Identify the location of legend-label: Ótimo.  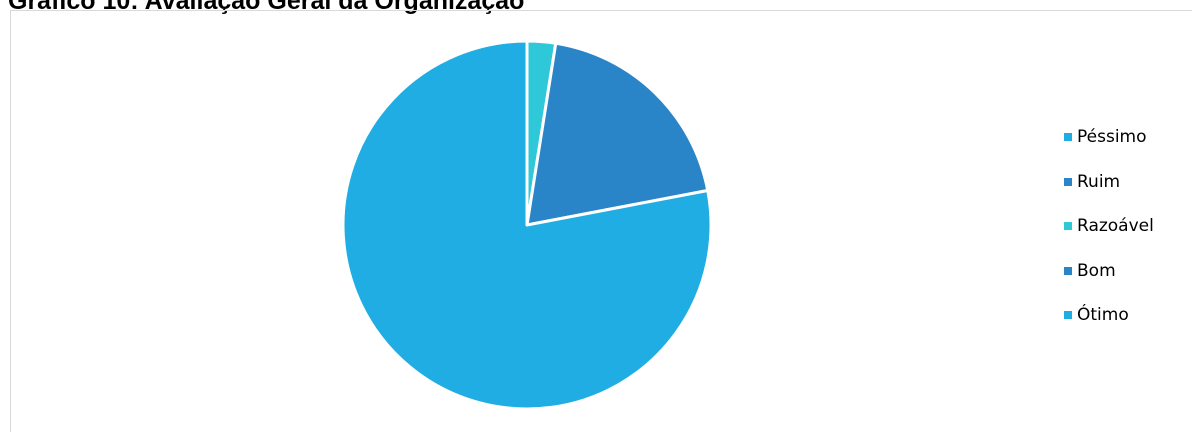
(1103, 315).